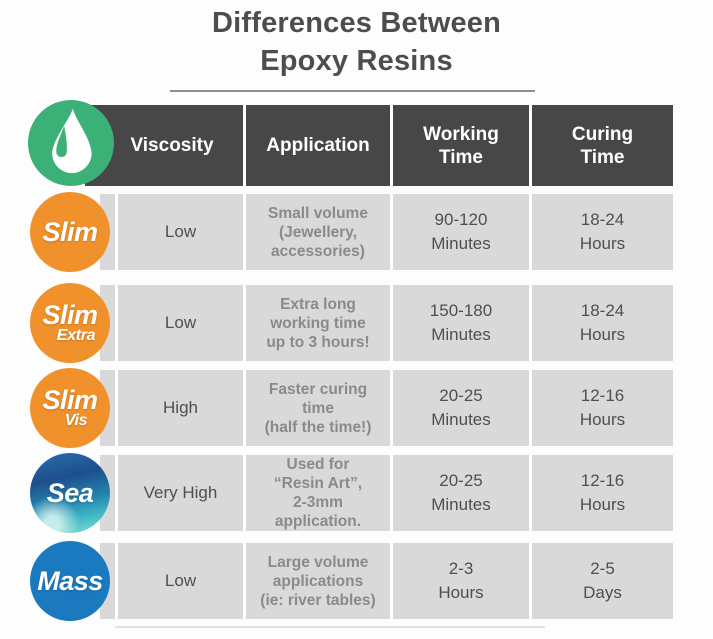 This screenshot has width=713, height=639. I want to click on product-badge-slim-extra: Slim Extra, so click(70, 323).